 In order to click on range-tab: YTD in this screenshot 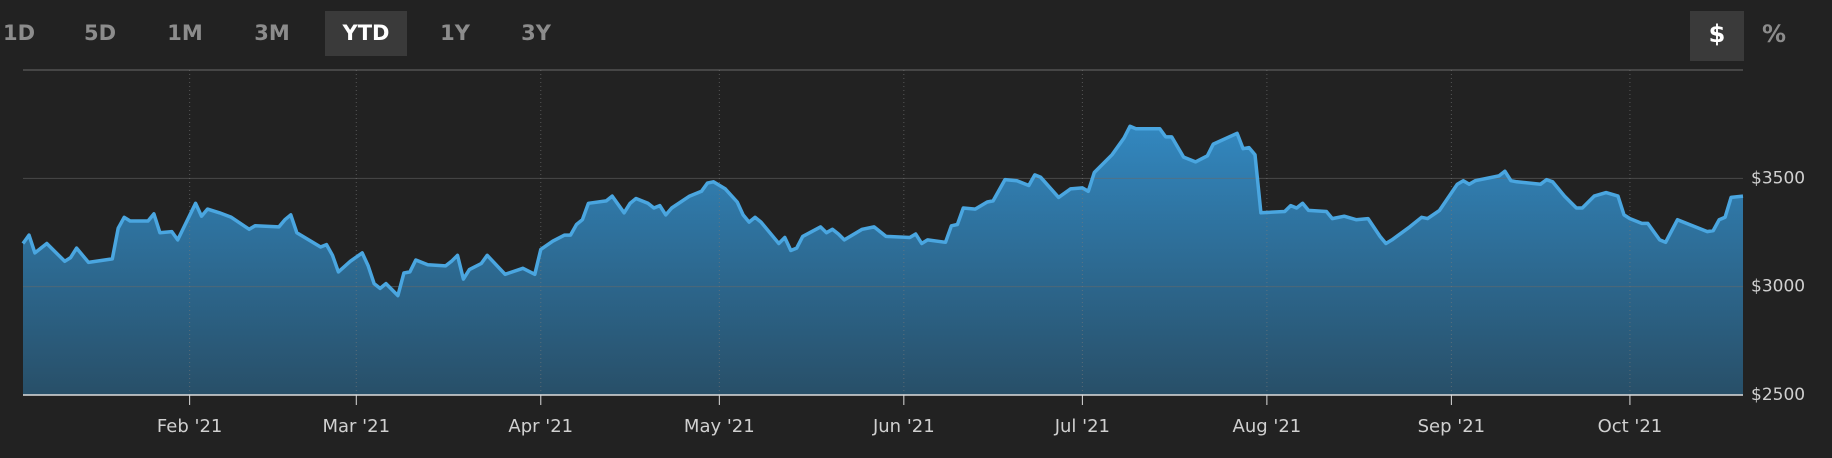, I will do `click(366, 33)`.